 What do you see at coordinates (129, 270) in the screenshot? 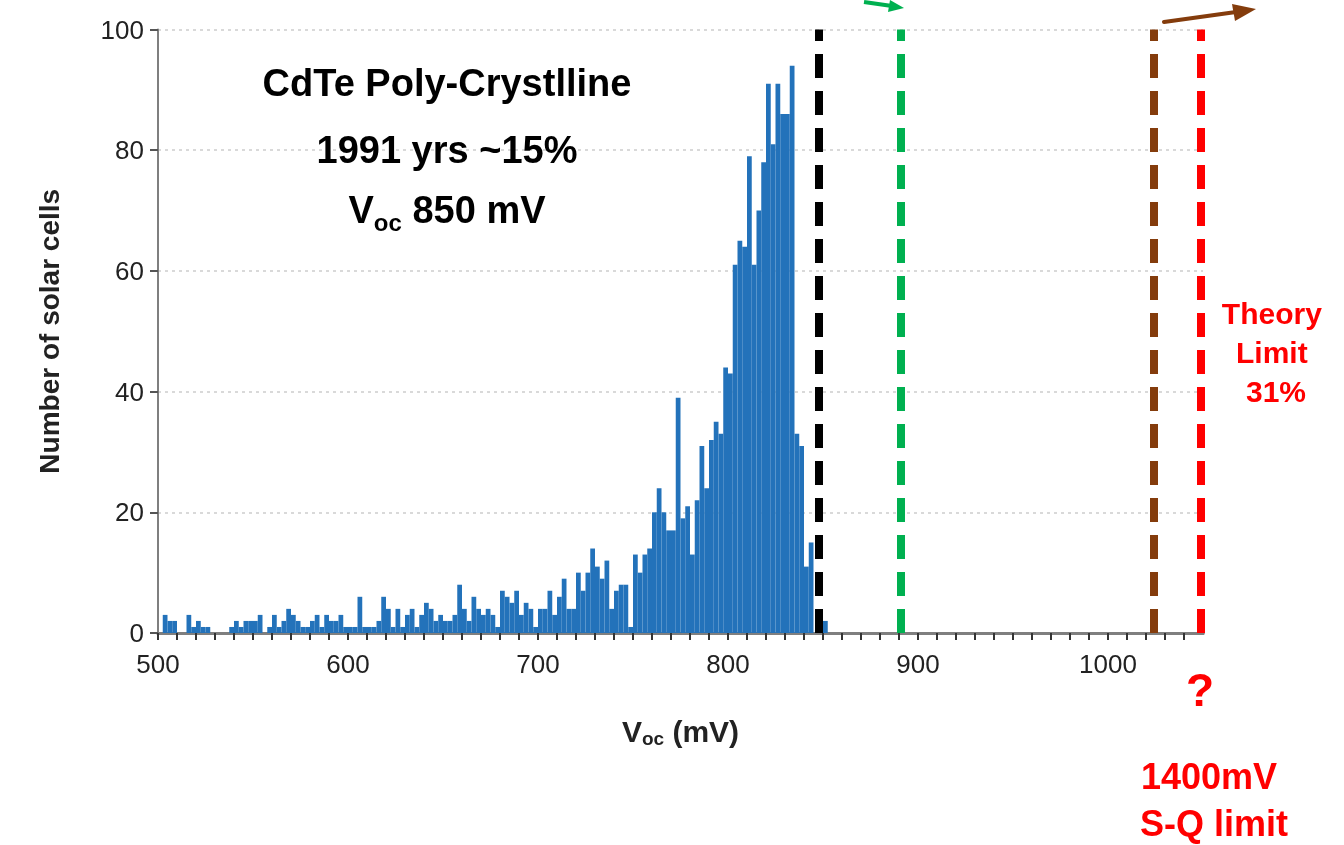
I see `y-tick-label: 60` at bounding box center [129, 270].